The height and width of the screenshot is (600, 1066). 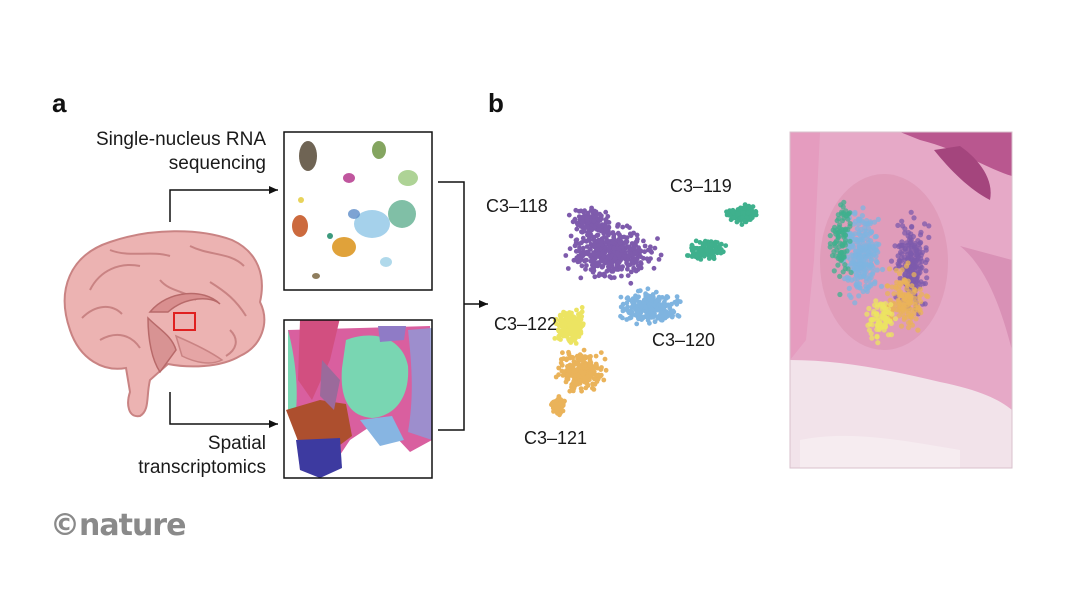 I want to click on snrna-label: Single-nucleus RNA sequencing, so click(x=161, y=152).